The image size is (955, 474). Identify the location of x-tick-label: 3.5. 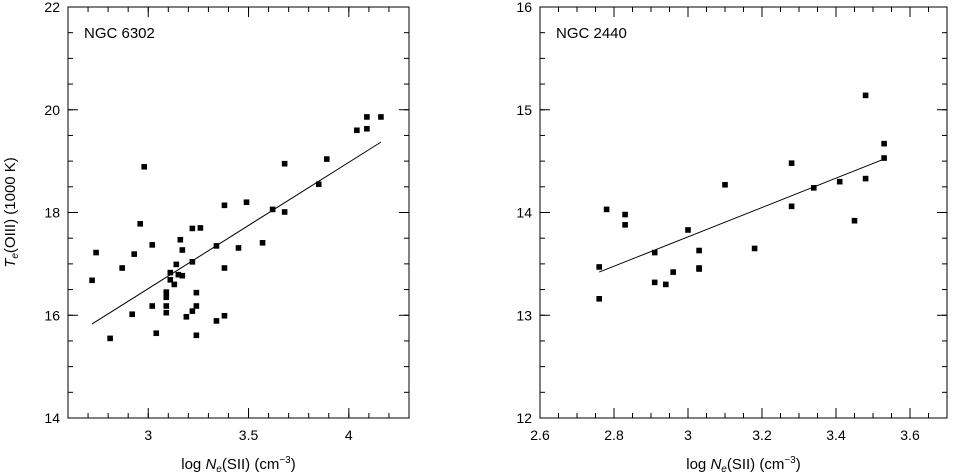
(249, 435).